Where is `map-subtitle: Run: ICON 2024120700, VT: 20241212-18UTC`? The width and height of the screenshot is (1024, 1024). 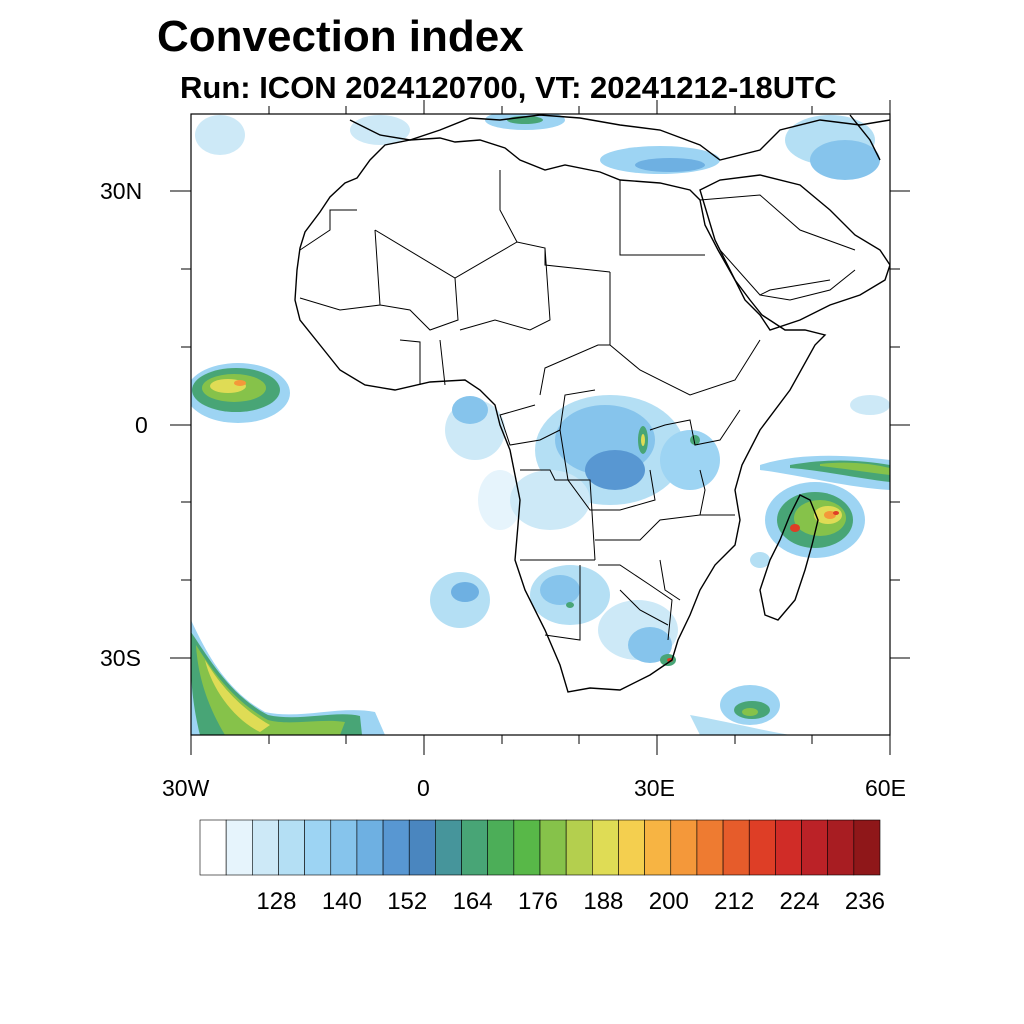 map-subtitle: Run: ICON 2024120700, VT: 20241212-18UTC is located at coordinates (508, 87).